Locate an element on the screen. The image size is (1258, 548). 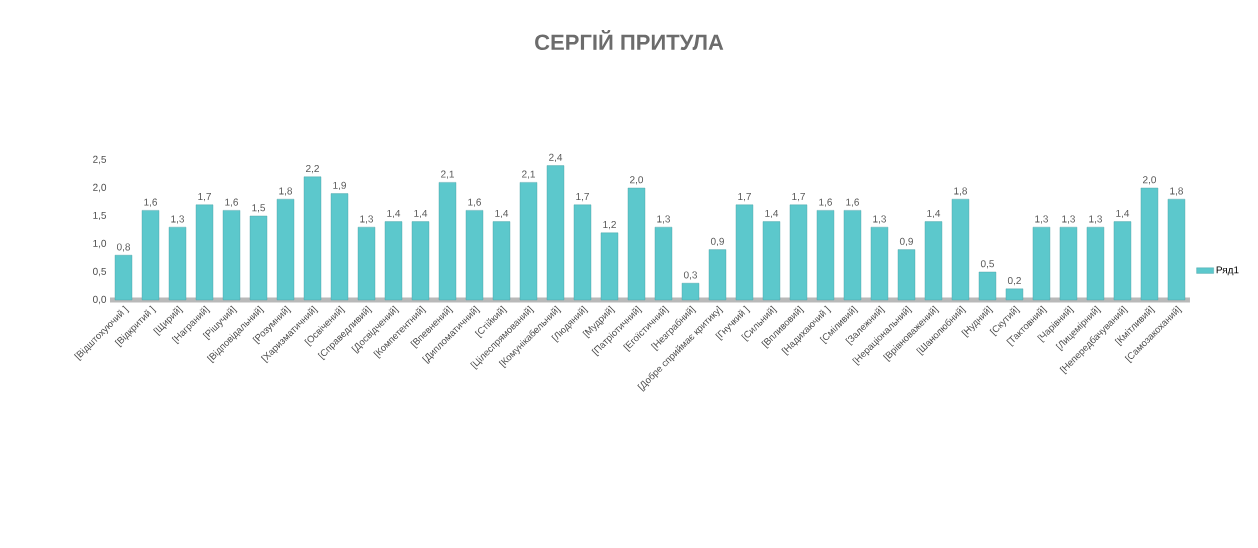
chart-title: СЕРГІЙ ПРИТУЛА is located at coordinates (629, 40).